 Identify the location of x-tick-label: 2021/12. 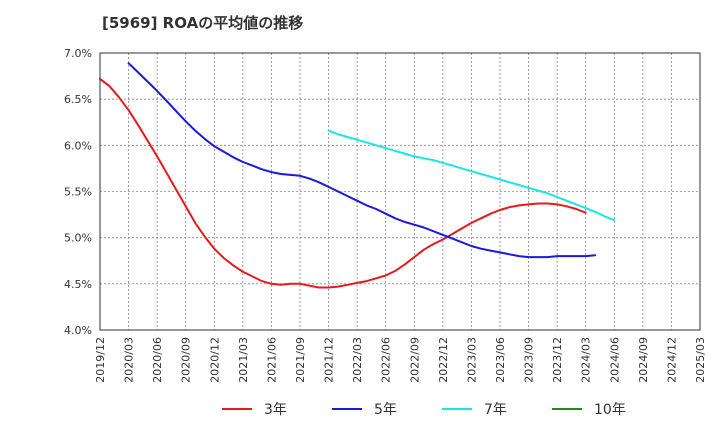
(329, 360).